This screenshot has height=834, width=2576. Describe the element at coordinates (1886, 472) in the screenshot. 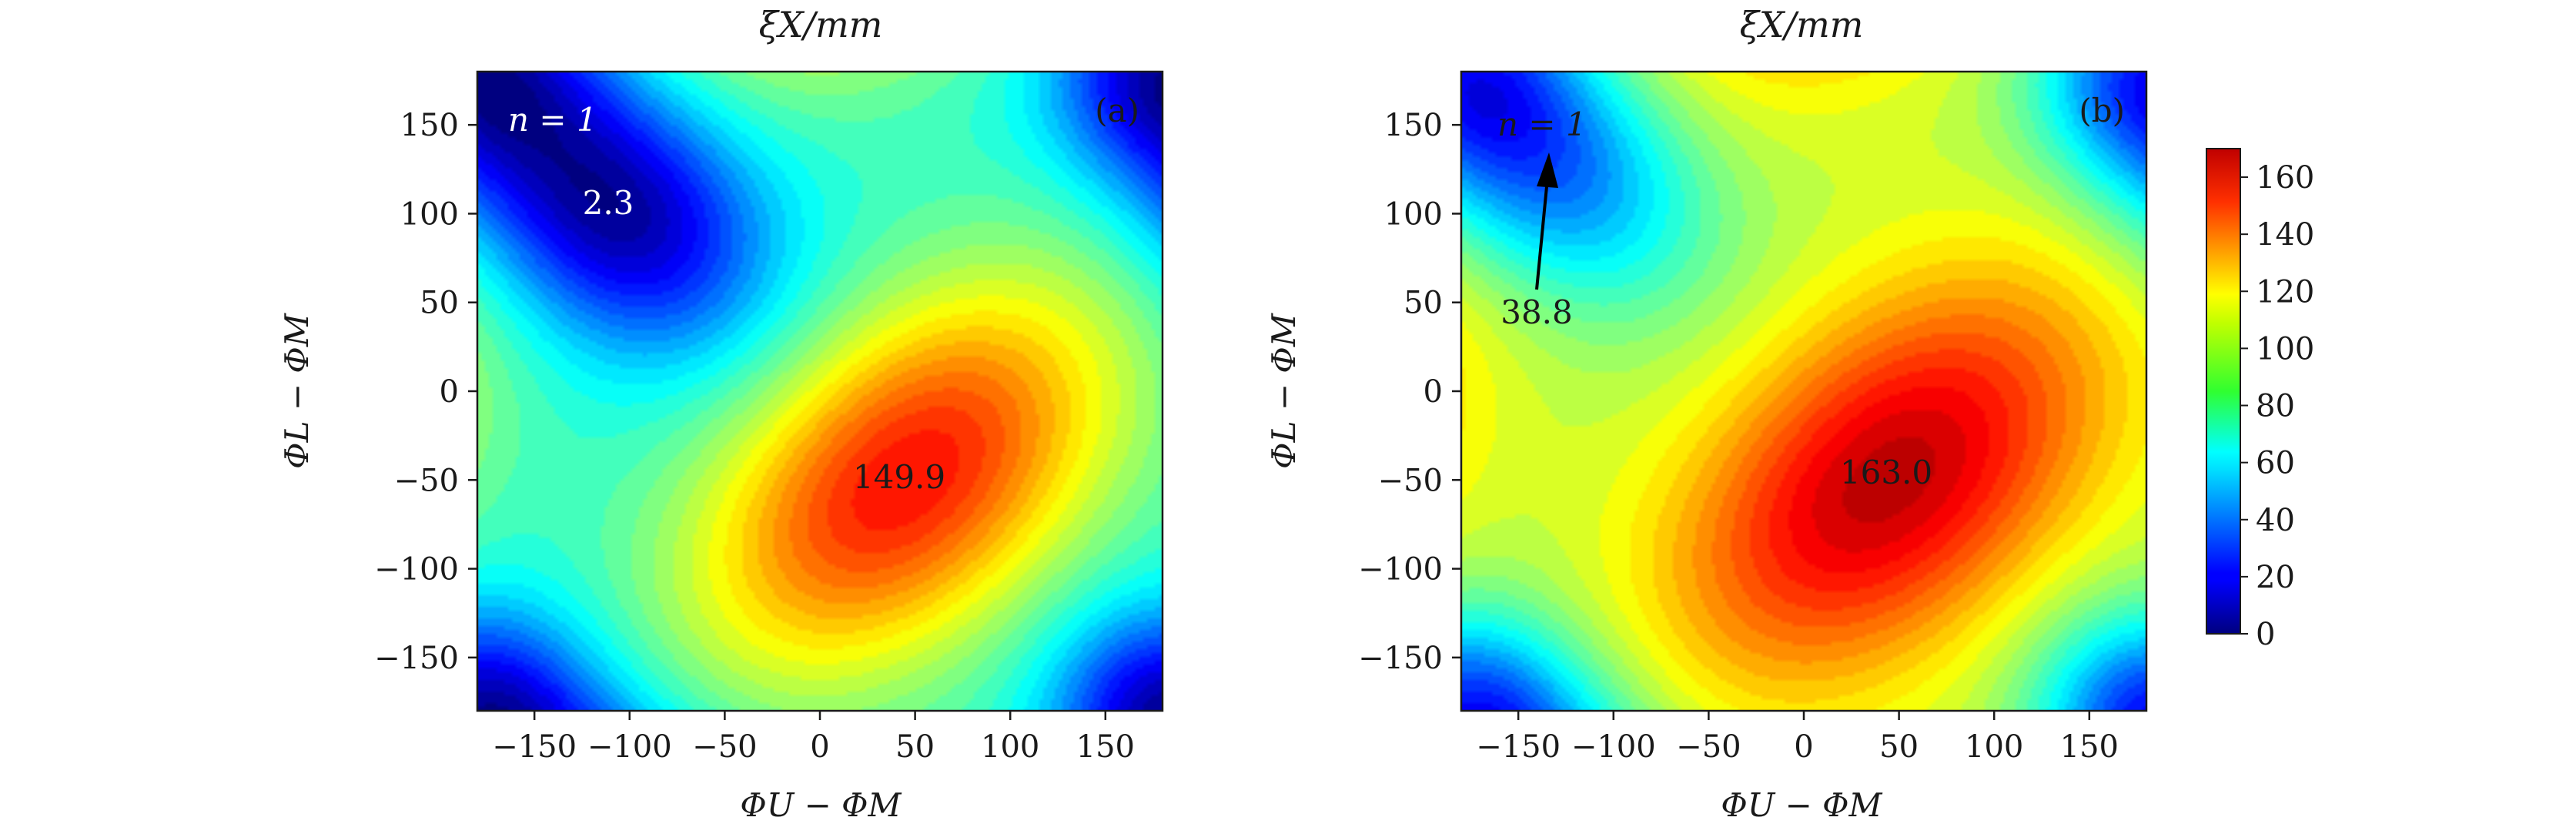

I see `panel-b-max-label: 163.0` at that location.